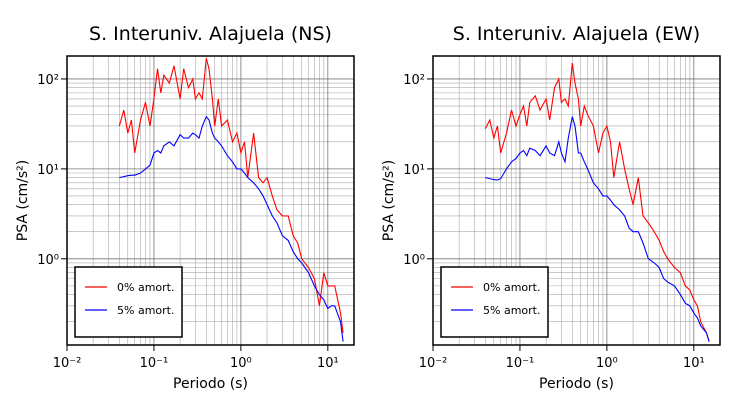 The image size is (730, 404). I want to click on chart-title: S. Interuniv. Alajuela (EW), so click(576, 34).